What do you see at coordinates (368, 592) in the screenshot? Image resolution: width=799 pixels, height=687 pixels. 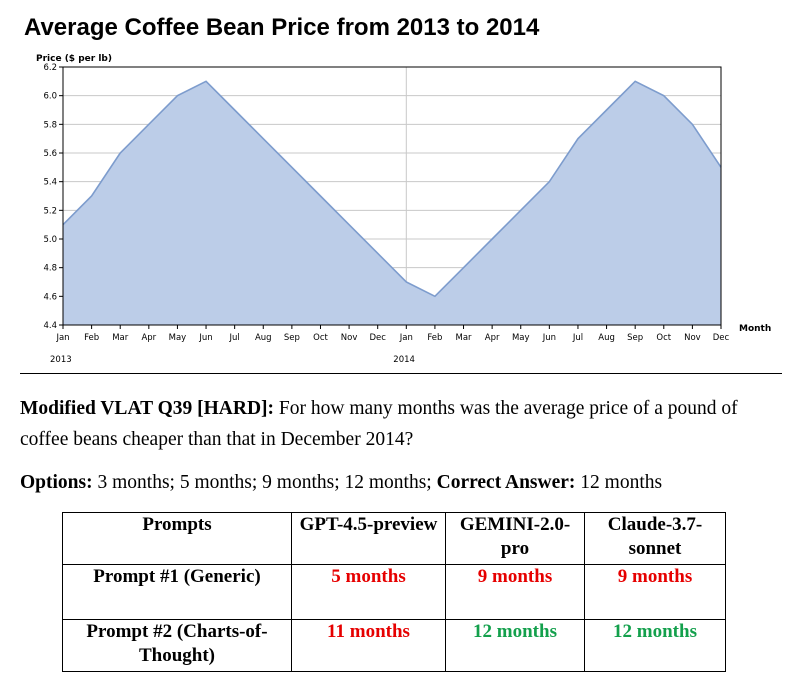 I see `result-cell: 5 months` at bounding box center [368, 592].